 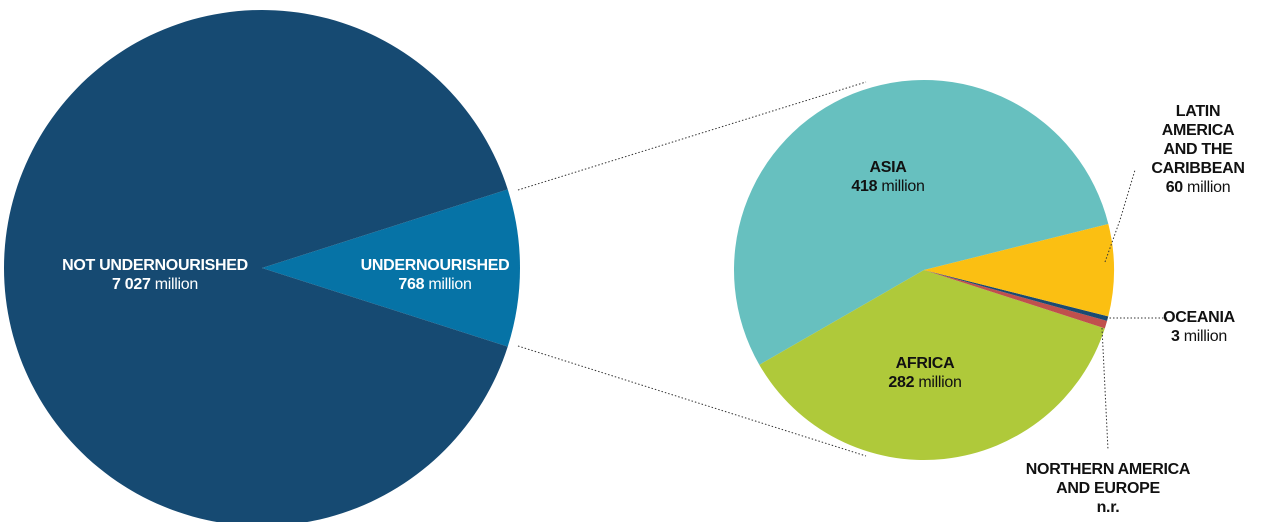 I want to click on value-label: n.r., so click(x=1108, y=507).